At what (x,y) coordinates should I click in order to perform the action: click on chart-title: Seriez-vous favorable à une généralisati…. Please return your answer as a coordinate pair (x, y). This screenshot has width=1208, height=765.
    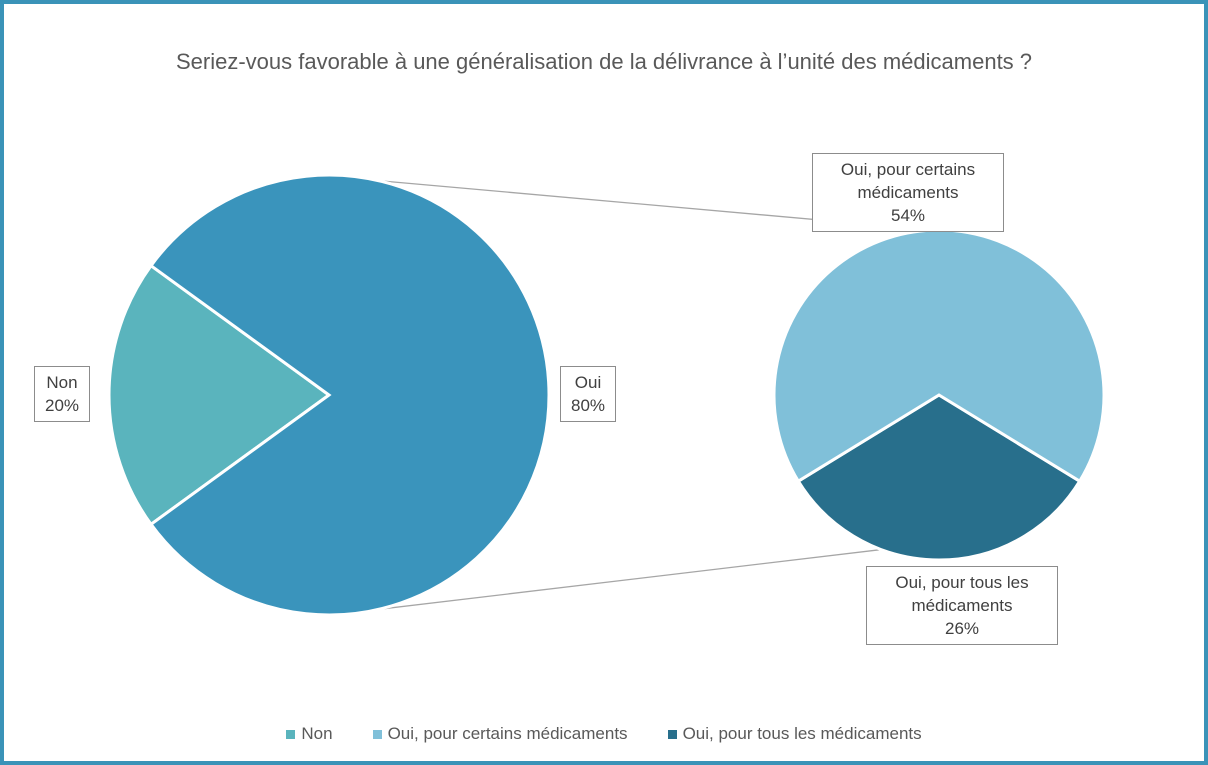
    Looking at the image, I should click on (604, 61).